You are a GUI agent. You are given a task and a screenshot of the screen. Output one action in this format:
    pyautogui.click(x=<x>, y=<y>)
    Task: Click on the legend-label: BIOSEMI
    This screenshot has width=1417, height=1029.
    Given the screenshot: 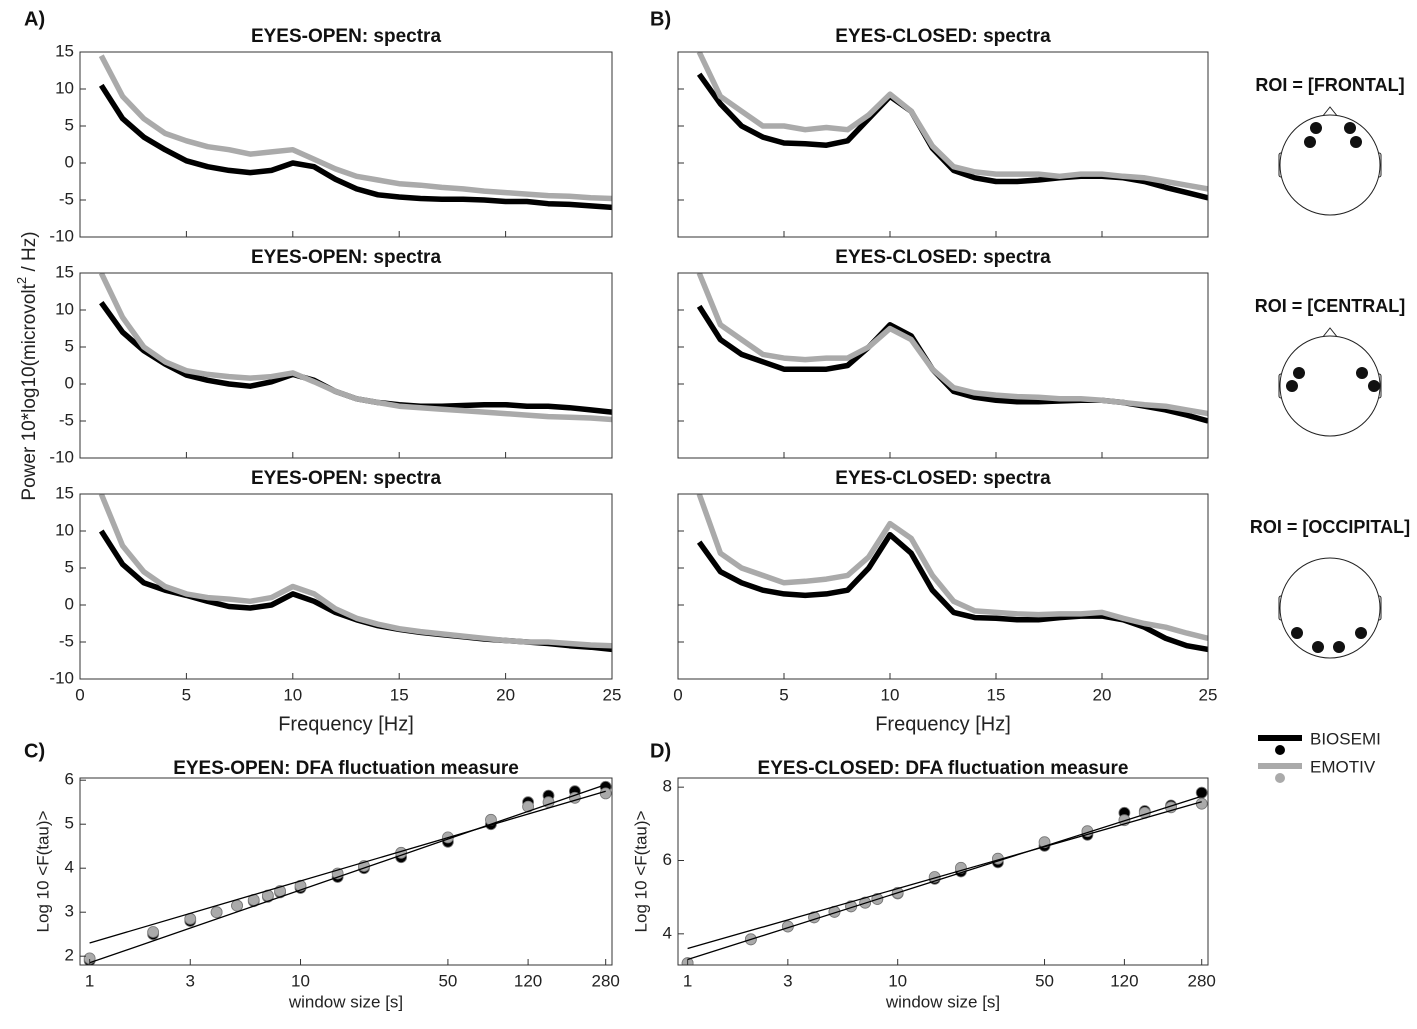 What is the action you would take?
    pyautogui.click(x=1345, y=738)
    